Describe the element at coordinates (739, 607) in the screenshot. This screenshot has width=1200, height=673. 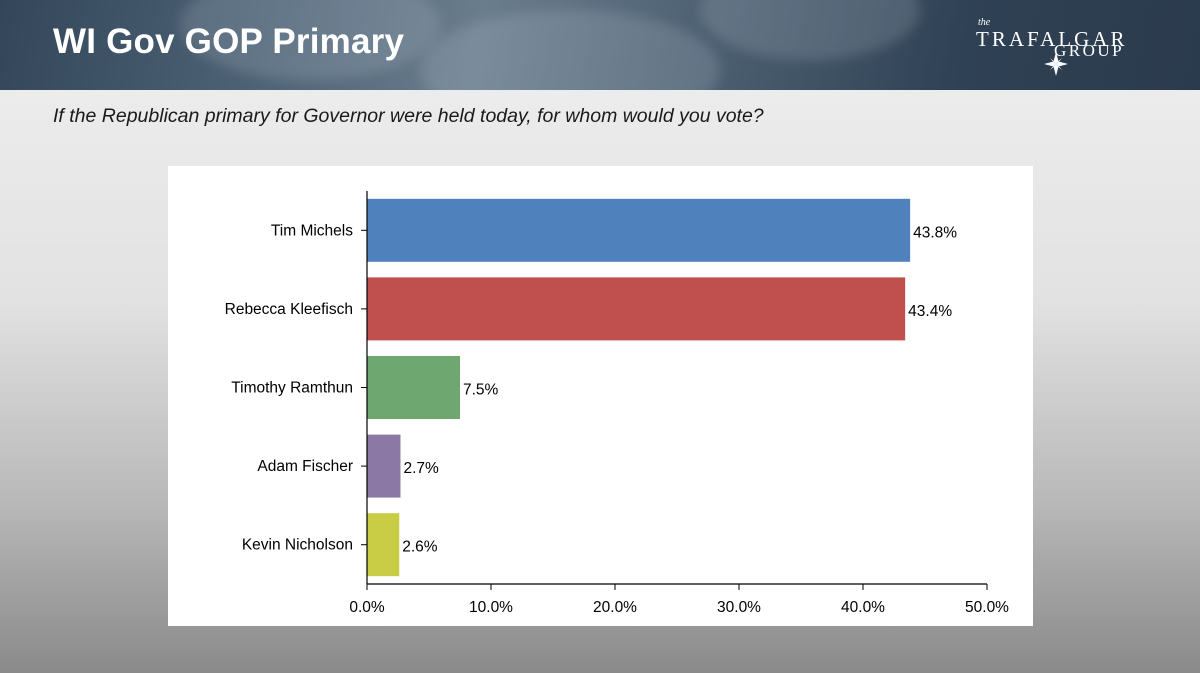
I see `x-tick-label: 30.0%` at that location.